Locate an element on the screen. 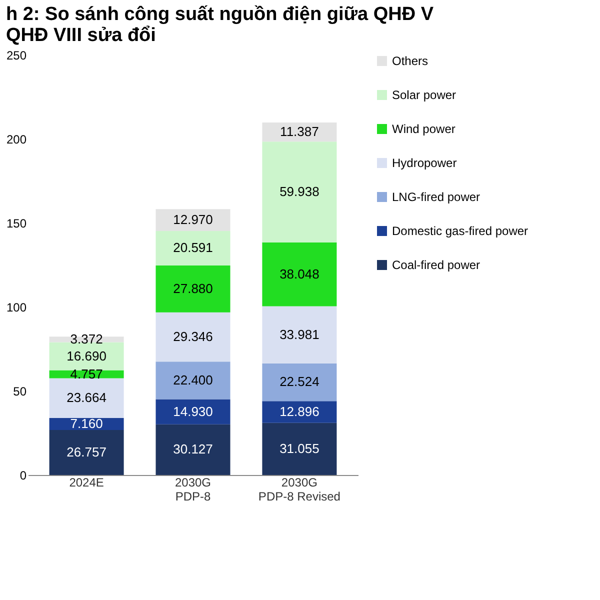 This screenshot has height=600, width=600. text: 38.048 is located at coordinates (300, 274).